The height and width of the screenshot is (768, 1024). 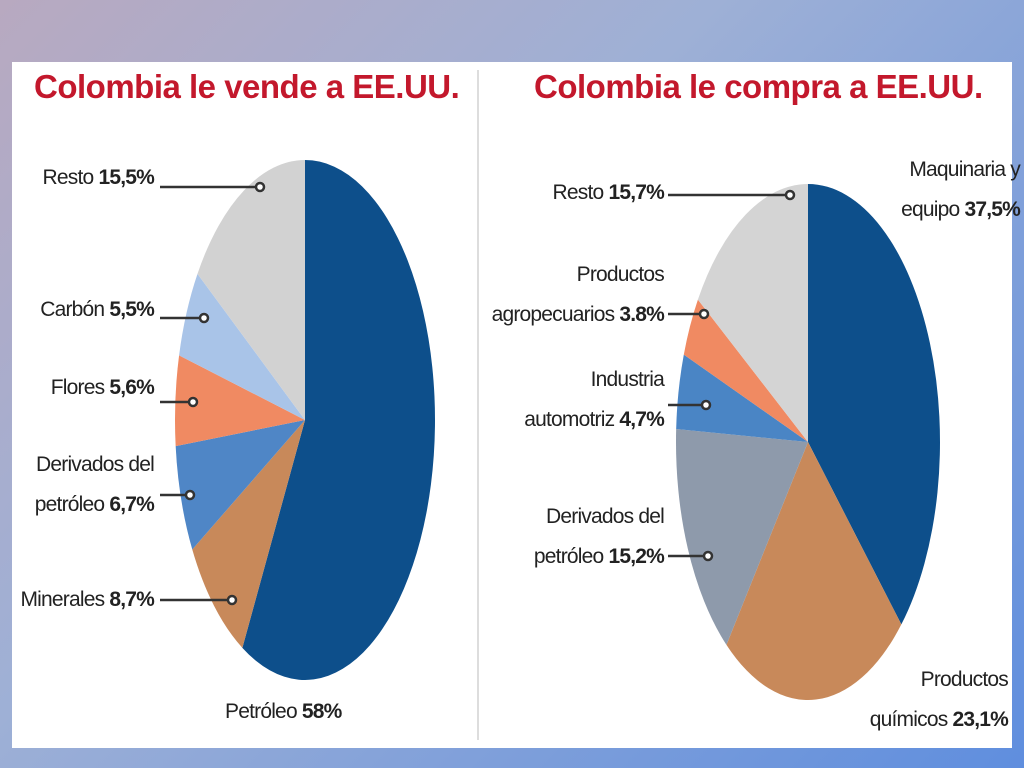 I want to click on value-label: 6,7%, so click(x=131, y=504).